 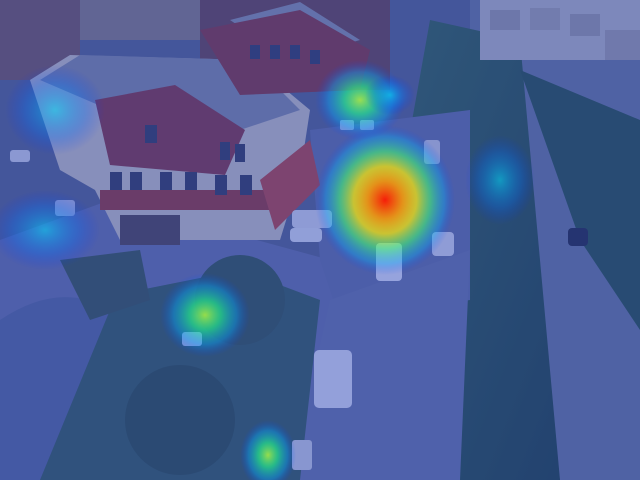 I want to click on heat-region-plaza-left, so click(x=50, y=230).